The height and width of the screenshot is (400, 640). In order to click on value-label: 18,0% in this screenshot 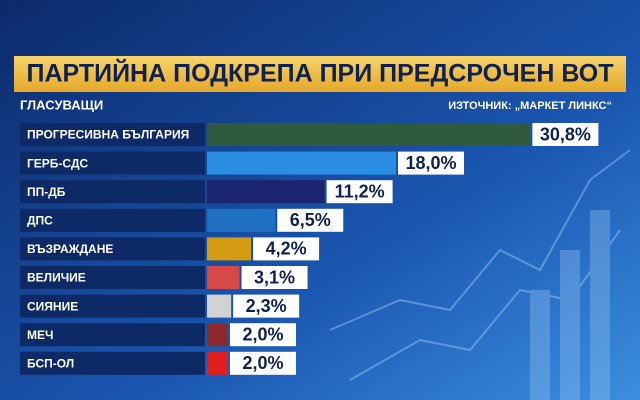, I will do `click(430, 163)`.